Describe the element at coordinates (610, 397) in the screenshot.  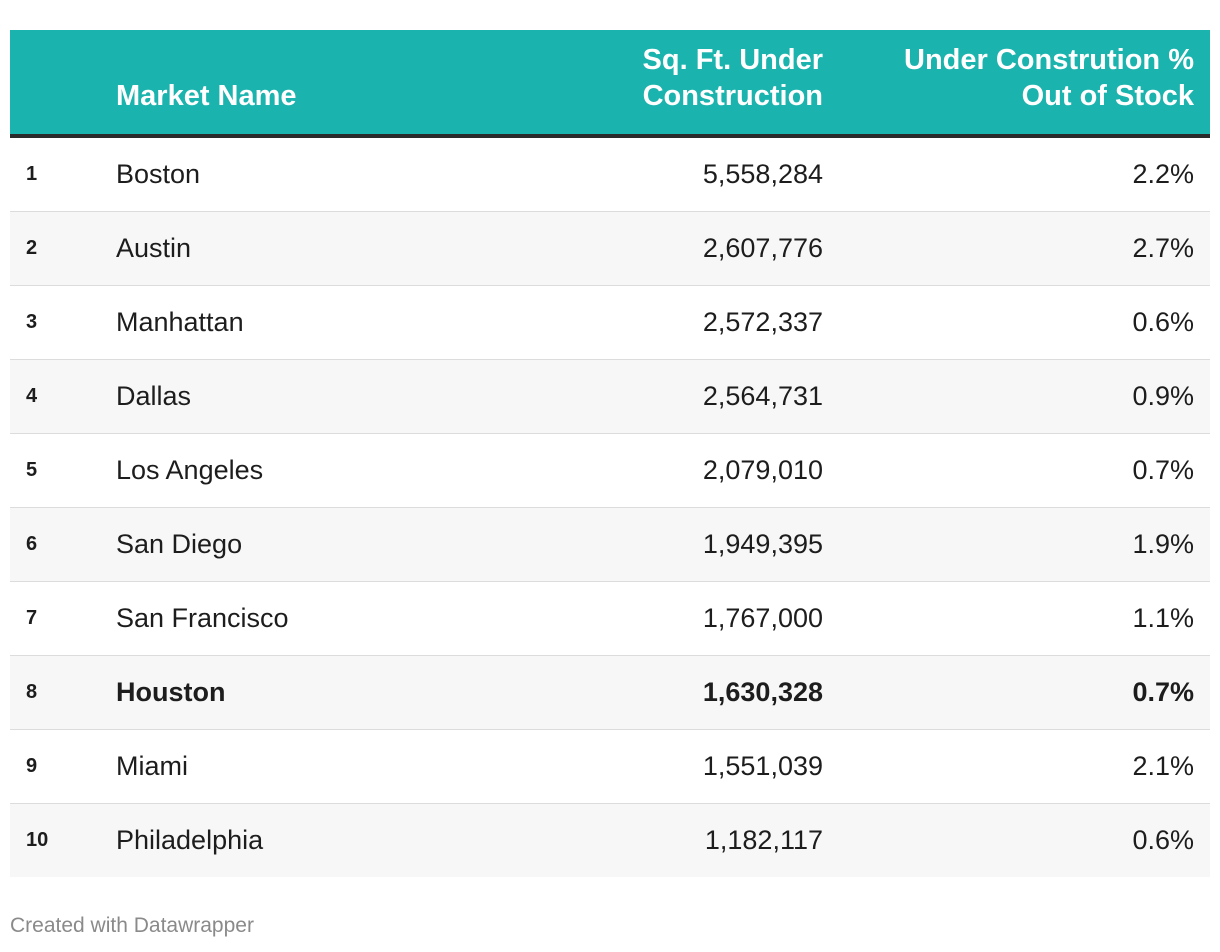
I see `table-row: 4 Dallas 2,564,731 0.9%` at that location.